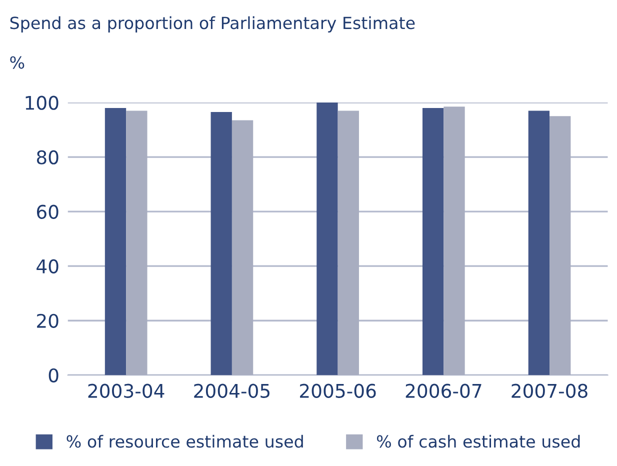  I want to click on y-tick-label: 40, so click(47, 266).